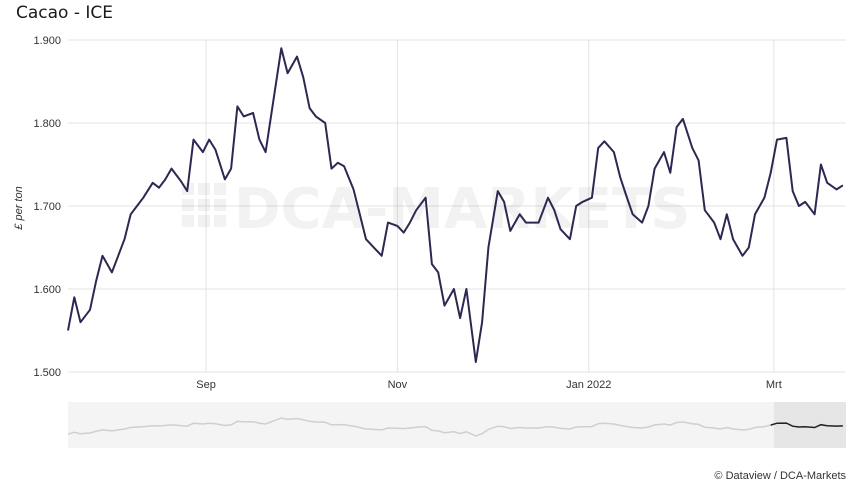 The height and width of the screenshot is (496, 858). I want to click on x-tick-label: Jan 2022, so click(588, 385).